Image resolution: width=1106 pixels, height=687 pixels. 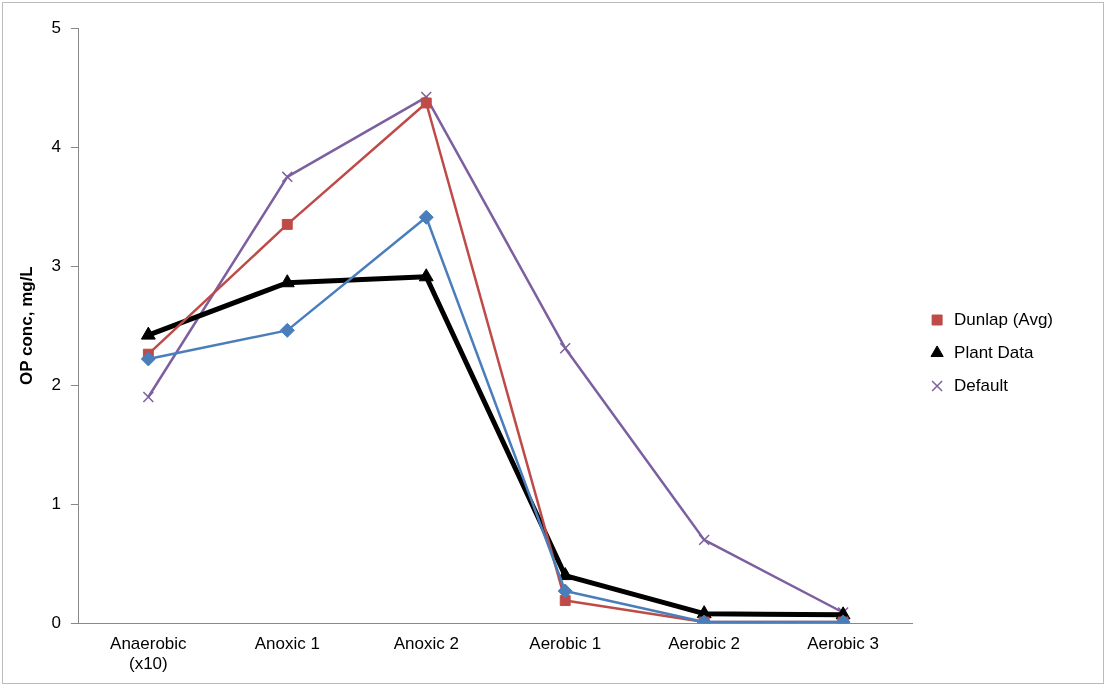 I want to click on y-tick-label: 2, so click(x=56, y=384).